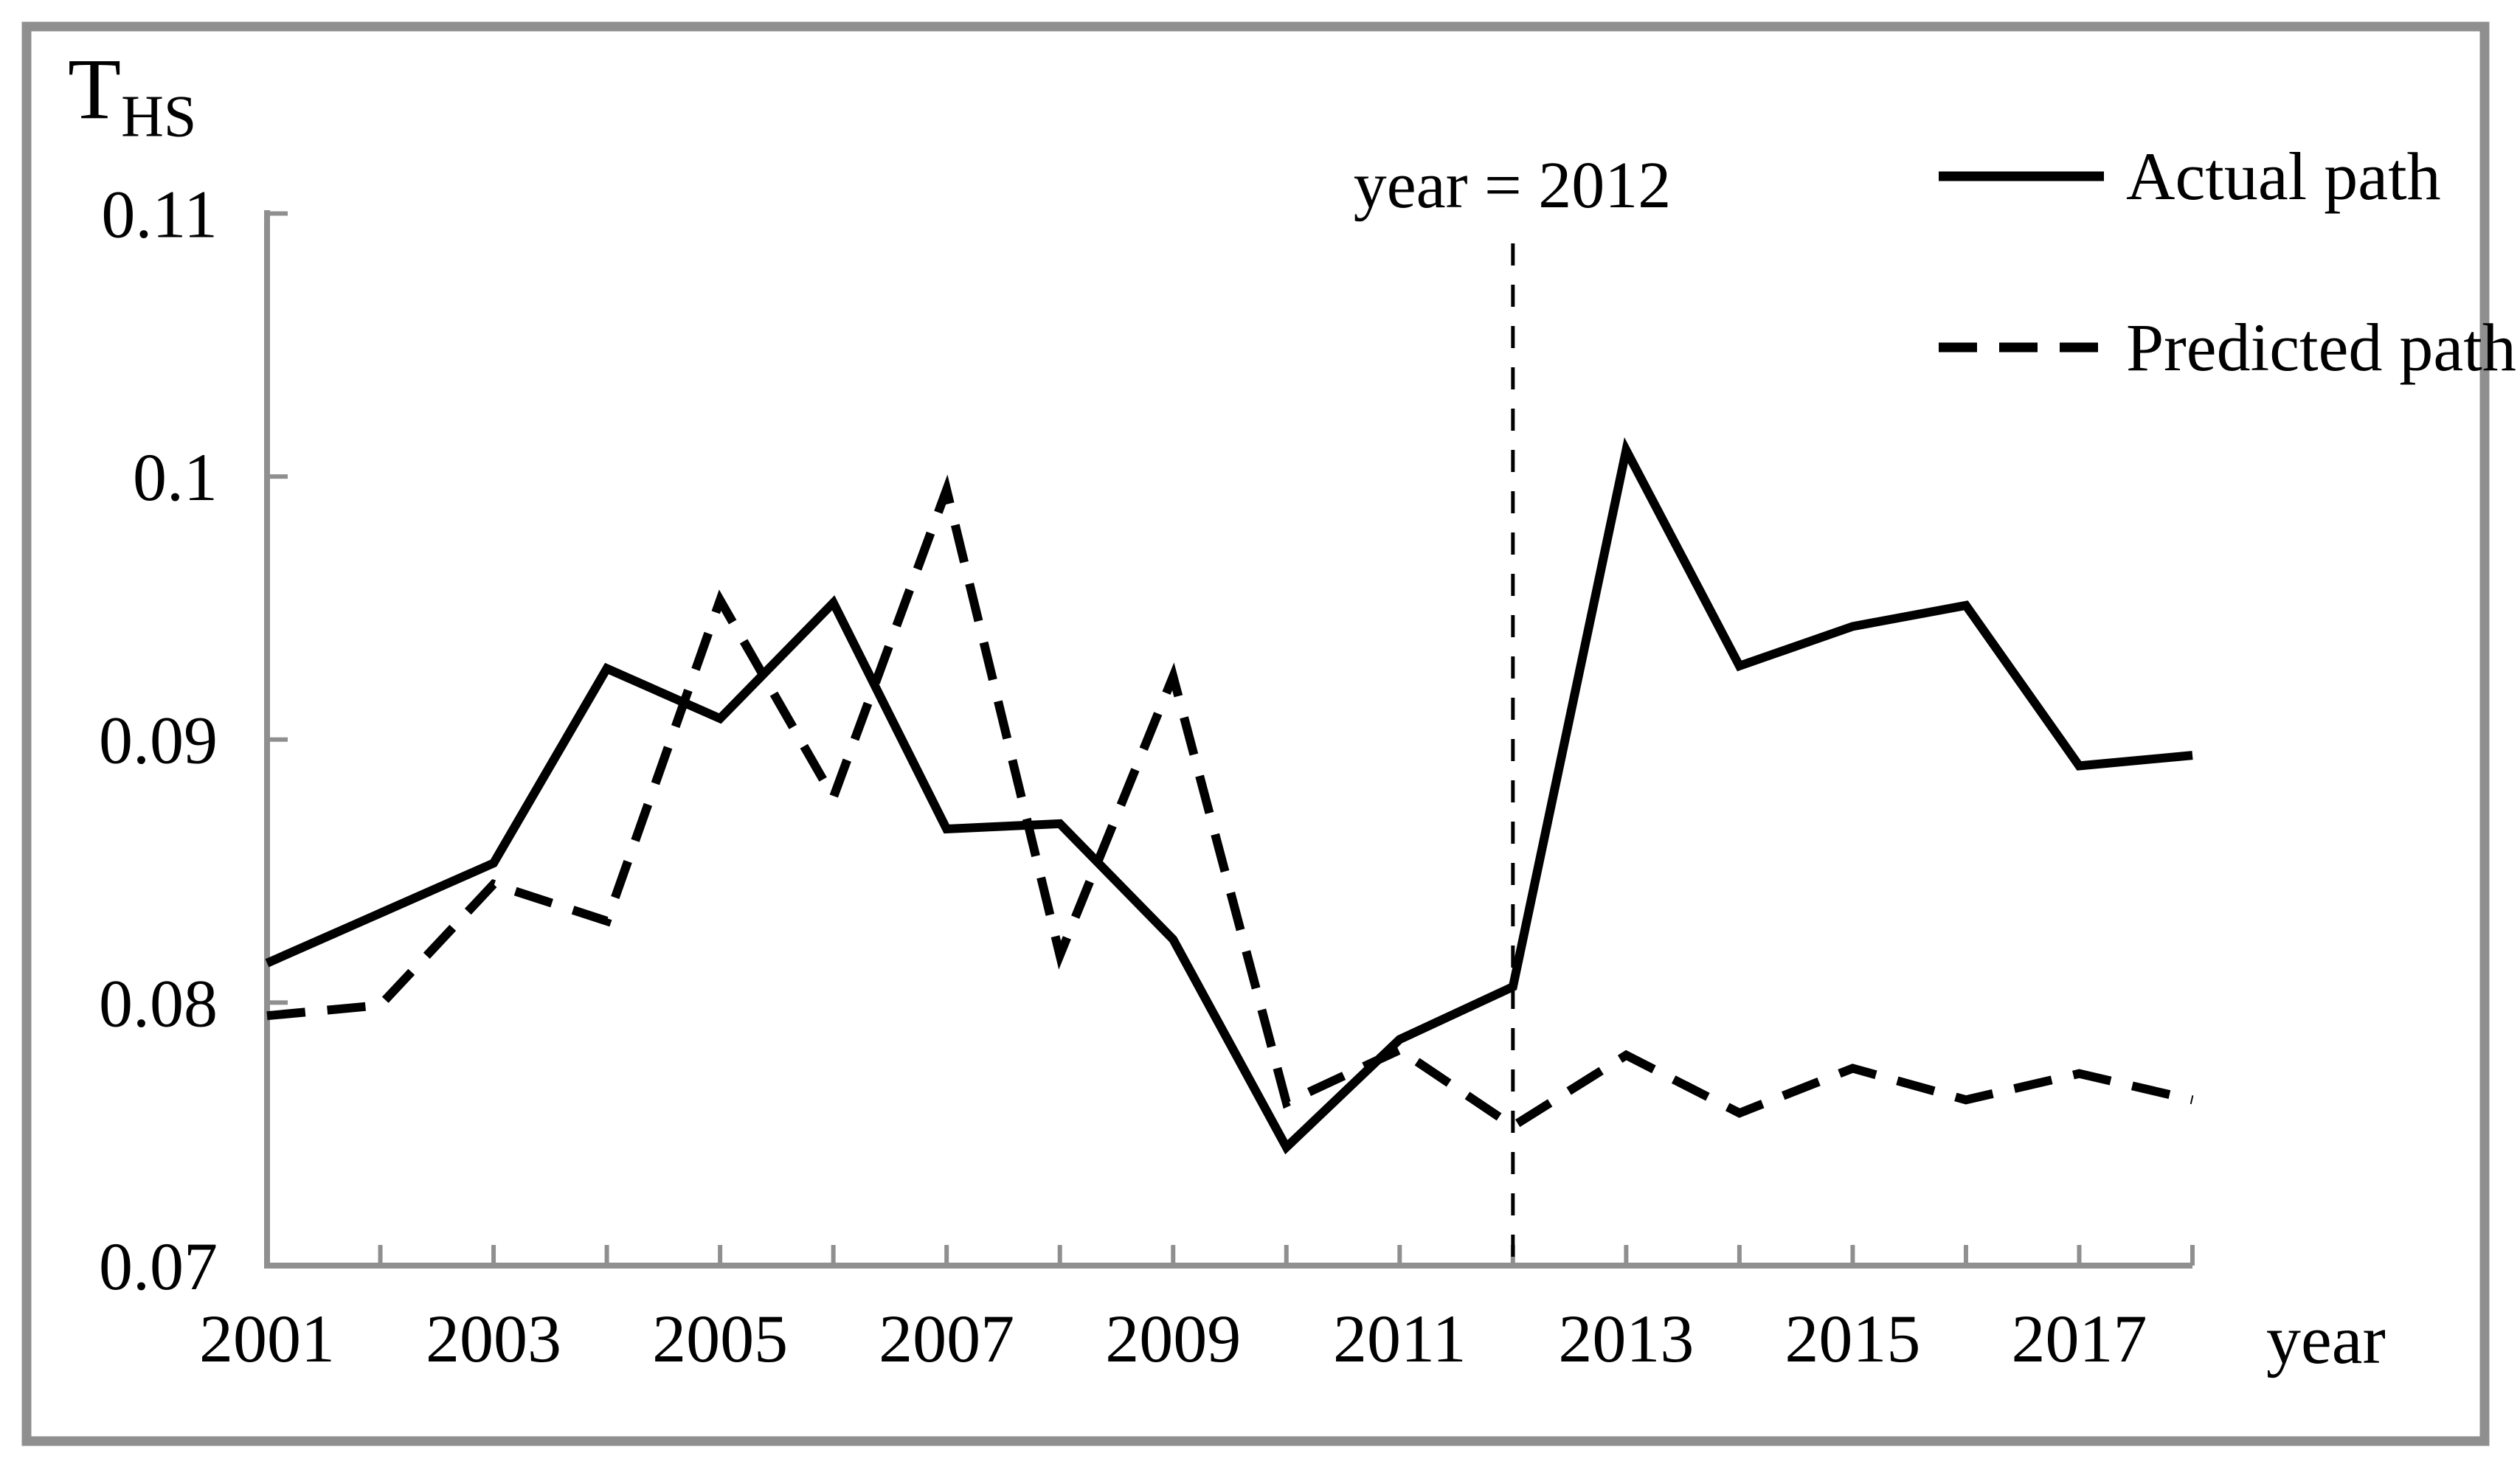 The height and width of the screenshot is (1478, 2520). Describe the element at coordinates (158, 1266) in the screenshot. I see `y-tick-label: 0.07` at that location.